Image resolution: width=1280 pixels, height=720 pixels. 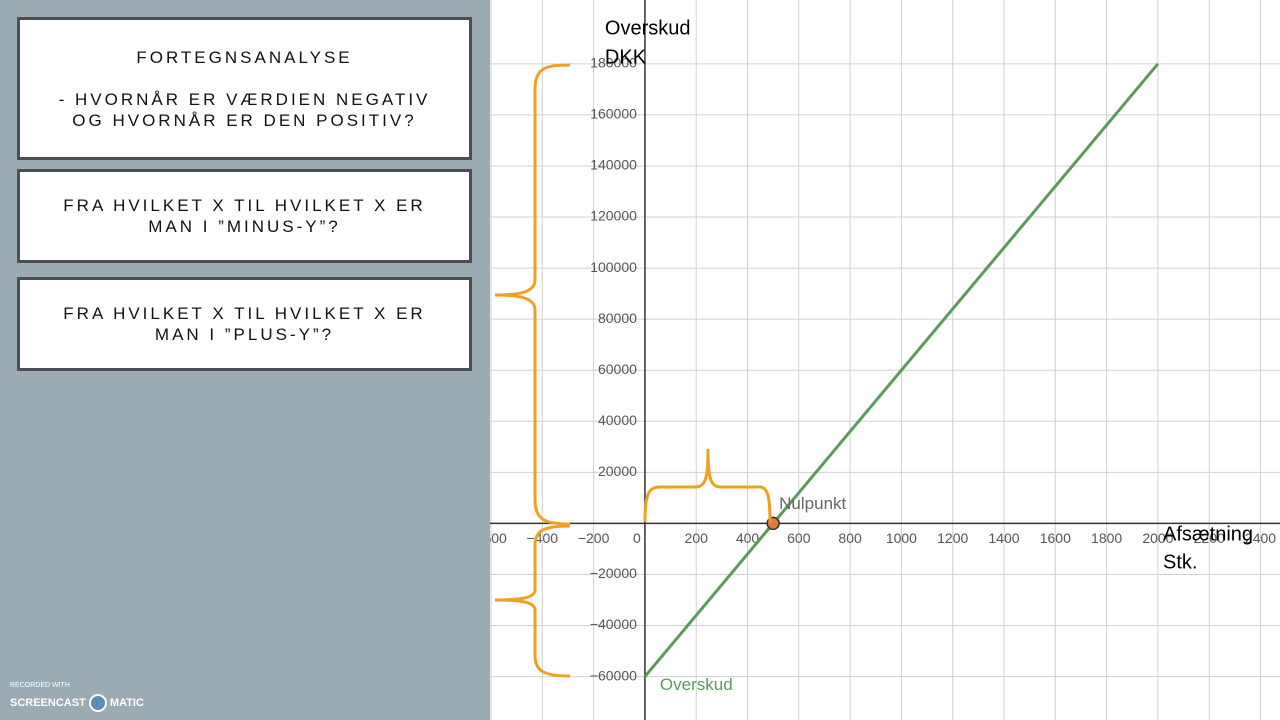 I want to click on x-tick-label: 1400, so click(x=1003, y=538).